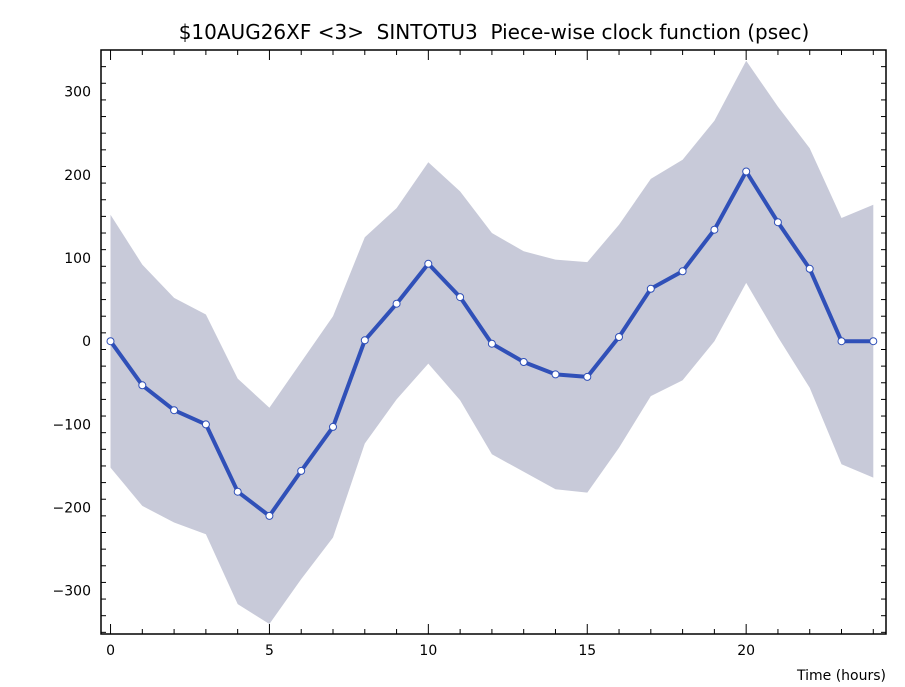  What do you see at coordinates (86, 342) in the screenshot?
I see `y-tick-label: 0` at bounding box center [86, 342].